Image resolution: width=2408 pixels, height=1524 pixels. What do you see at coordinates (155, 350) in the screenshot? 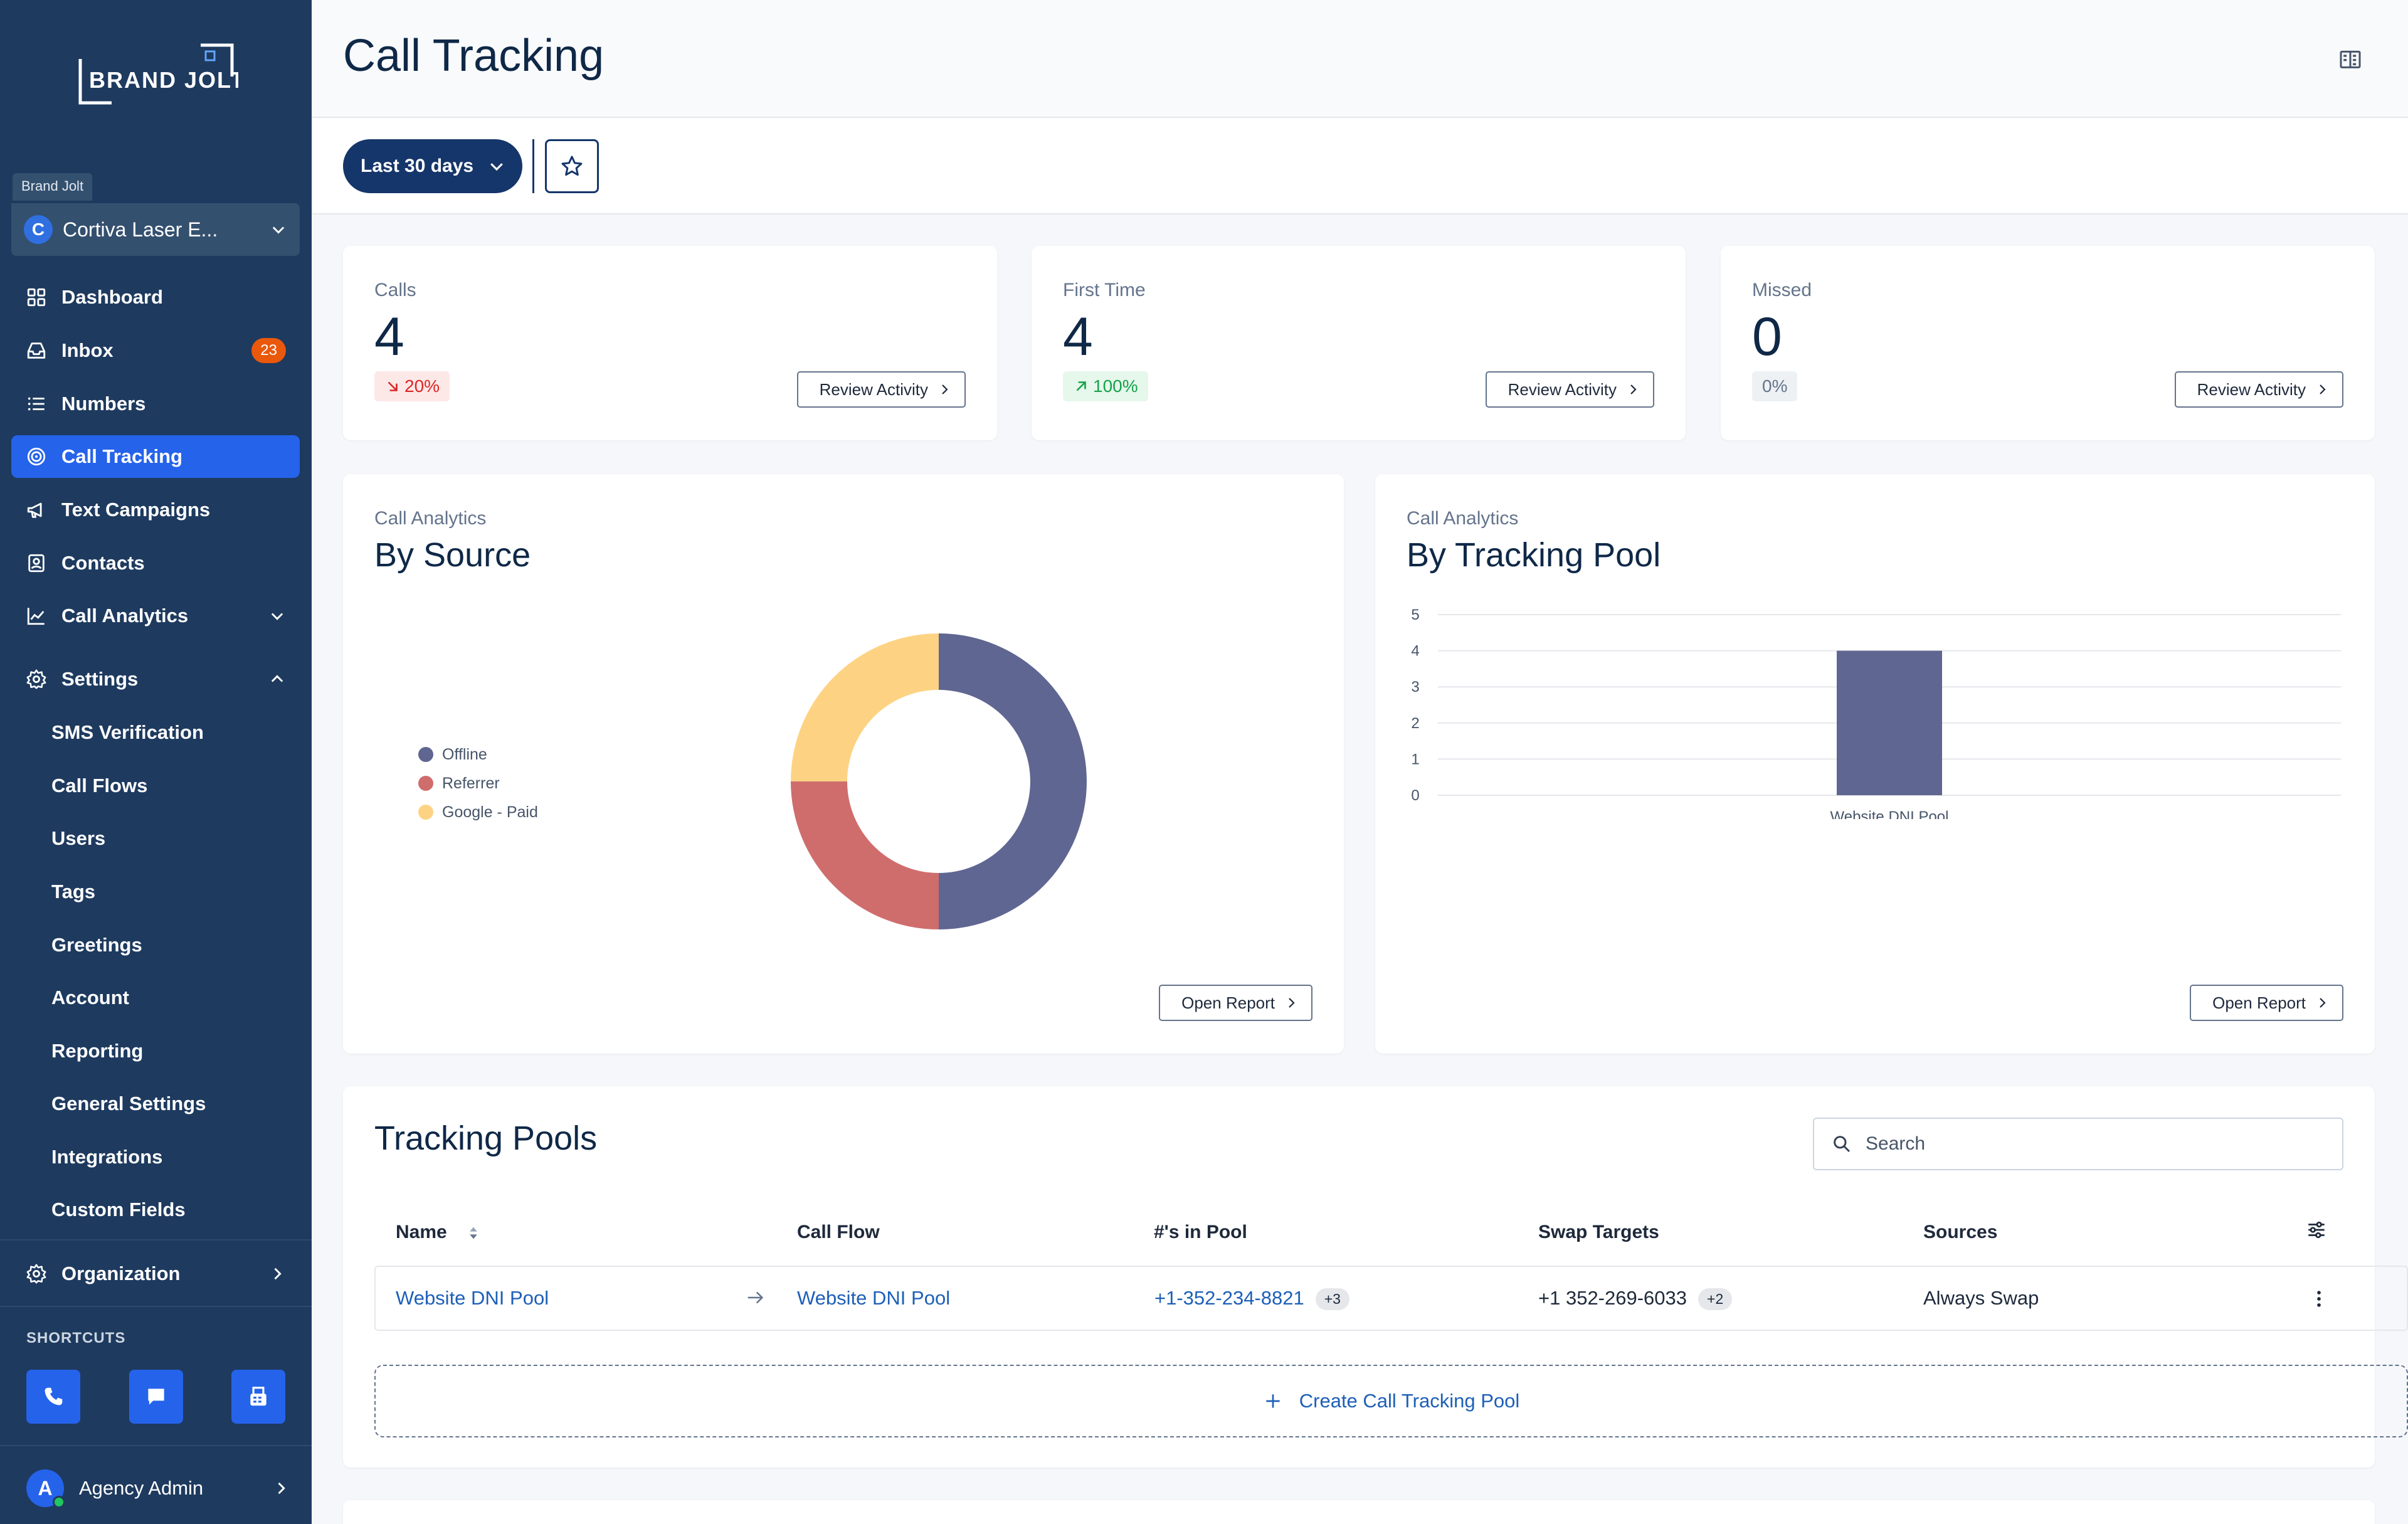
I see `sidebar-item-inbox: Inbox 23` at bounding box center [155, 350].